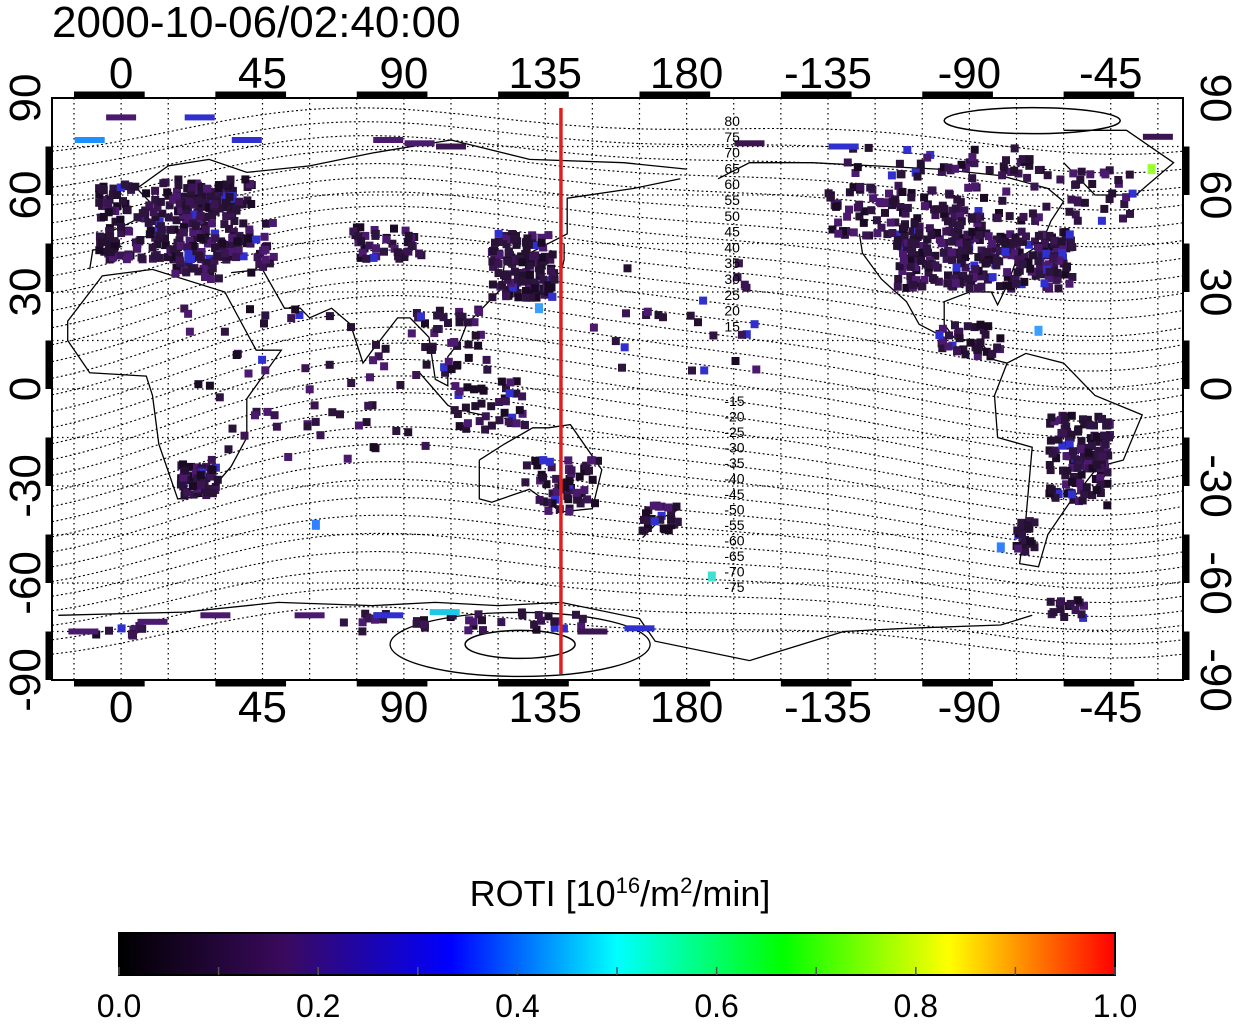 This screenshot has width=1240, height=1024. I want to click on bottom-longitude-tick: -45, so click(1110, 707).